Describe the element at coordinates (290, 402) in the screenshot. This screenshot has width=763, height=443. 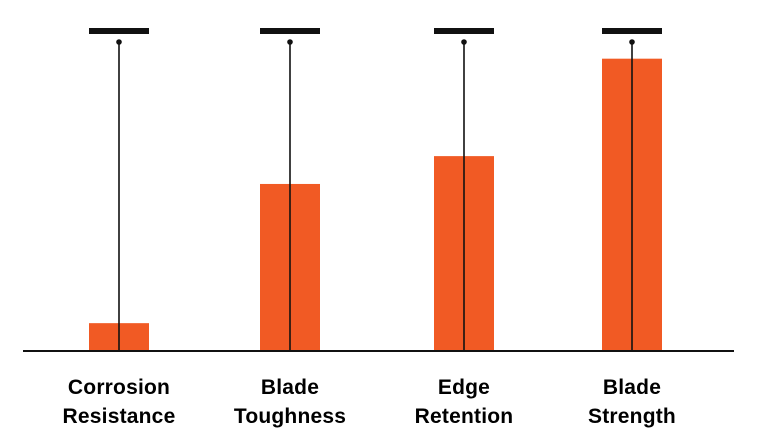
I see `category-label-1: Blade Toughness` at that location.